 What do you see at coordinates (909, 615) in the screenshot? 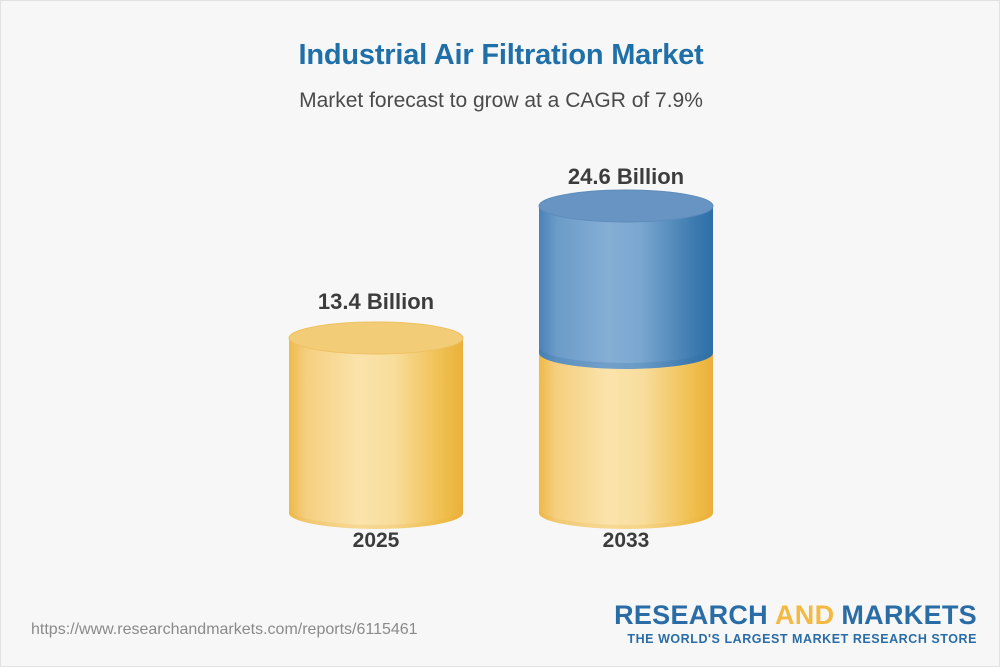
I see `logo-word-markets: MARKETS` at bounding box center [909, 615].